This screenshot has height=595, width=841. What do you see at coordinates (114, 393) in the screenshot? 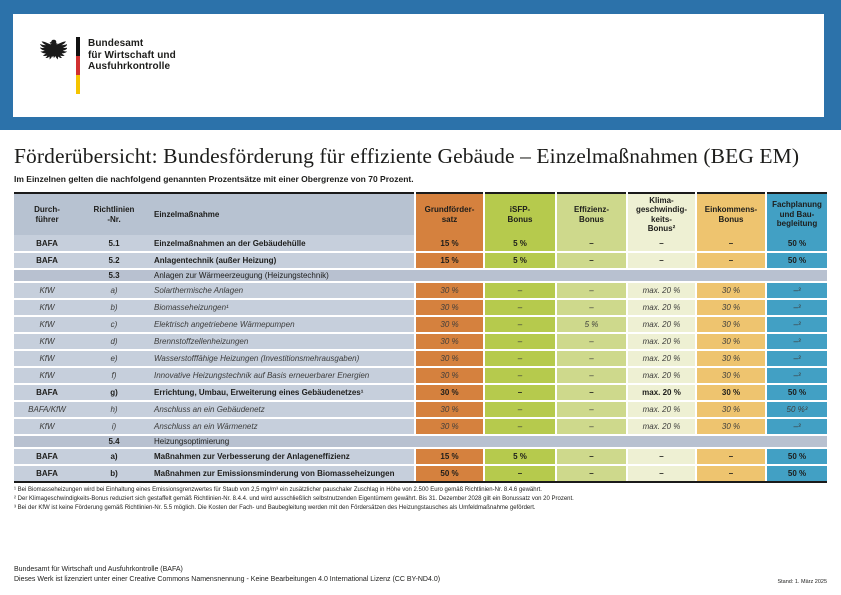
I see `cell-richtlinien-nr: g)` at bounding box center [114, 393].